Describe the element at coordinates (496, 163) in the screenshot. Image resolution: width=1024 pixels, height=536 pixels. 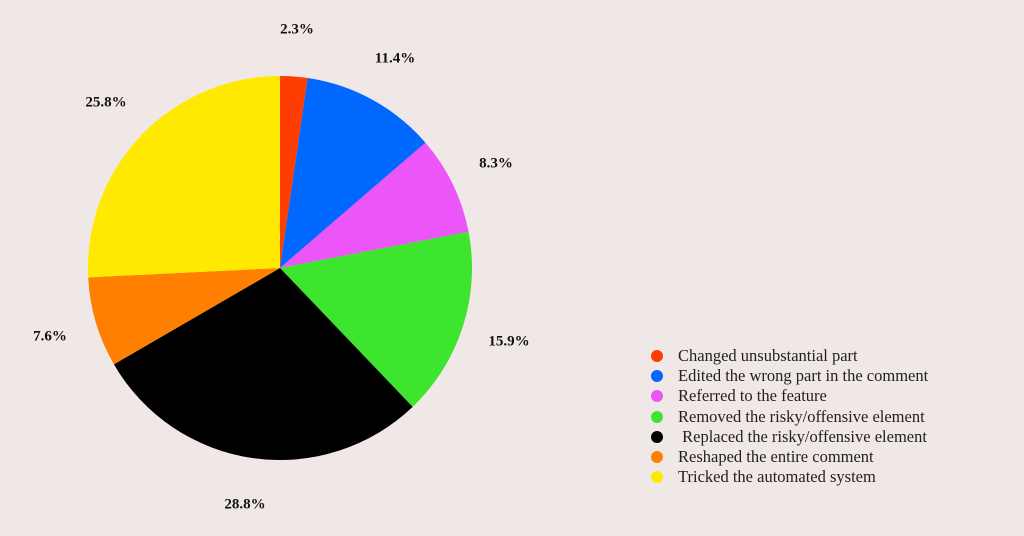
I see `slice-label-referred-feature: 8.3%` at that location.